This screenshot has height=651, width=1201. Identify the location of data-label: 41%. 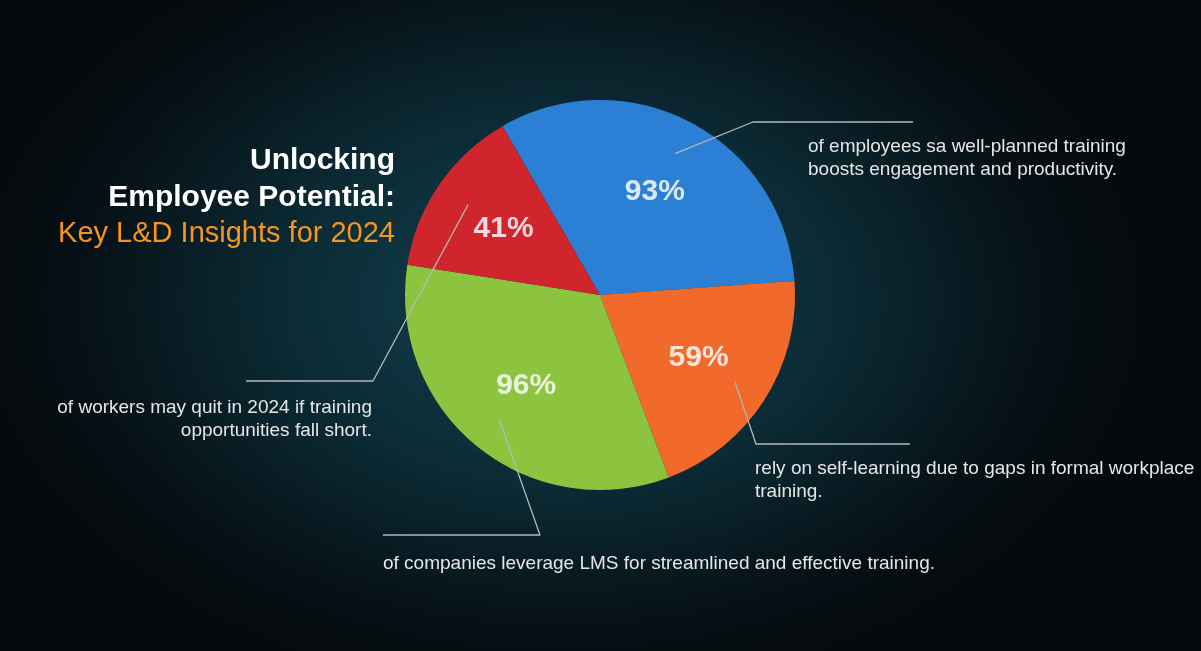
(503, 227).